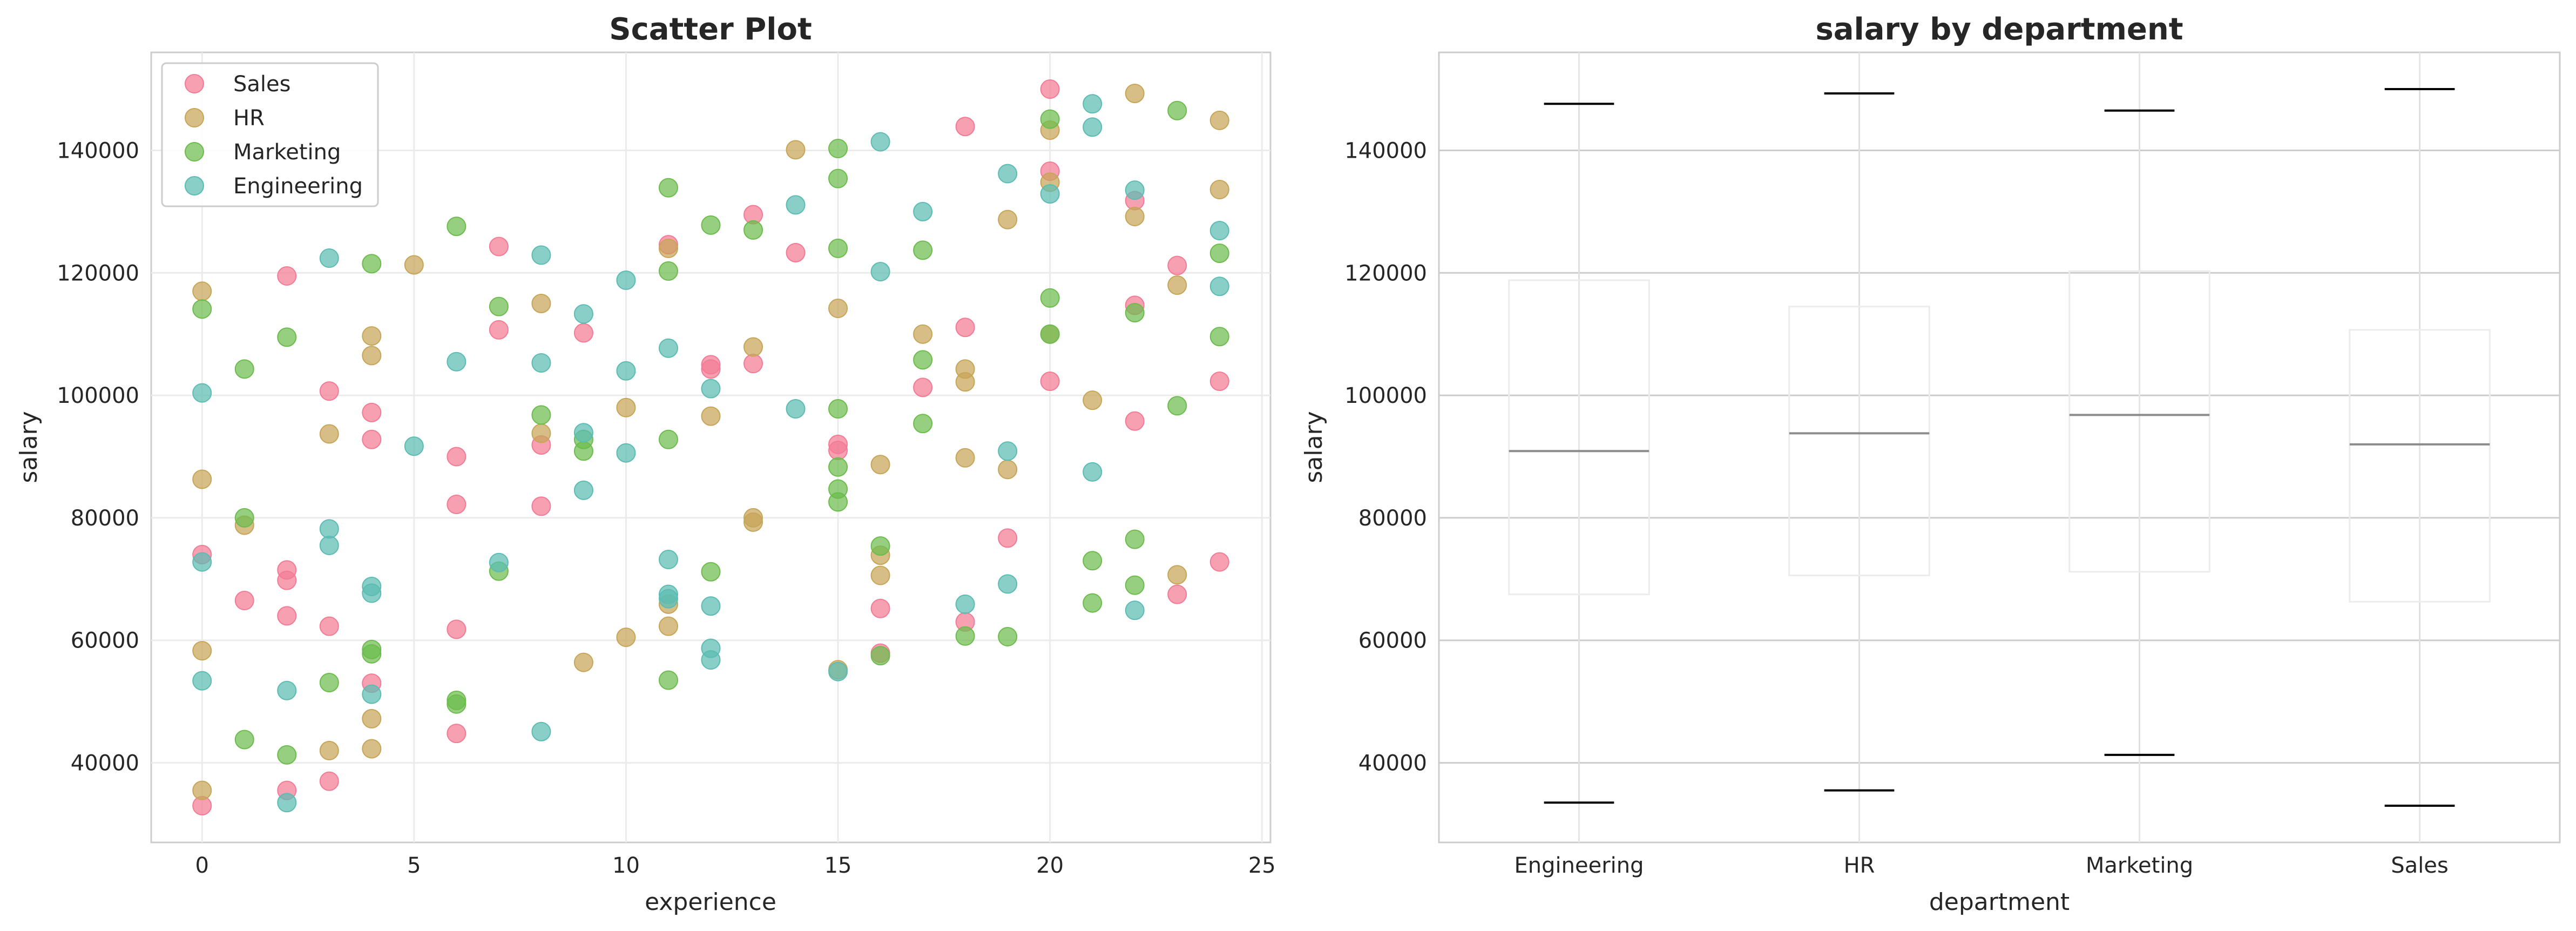 This screenshot has width=2576, height=931. What do you see at coordinates (1050, 865) in the screenshot?
I see `scatter-x-tick-label: 20` at bounding box center [1050, 865].